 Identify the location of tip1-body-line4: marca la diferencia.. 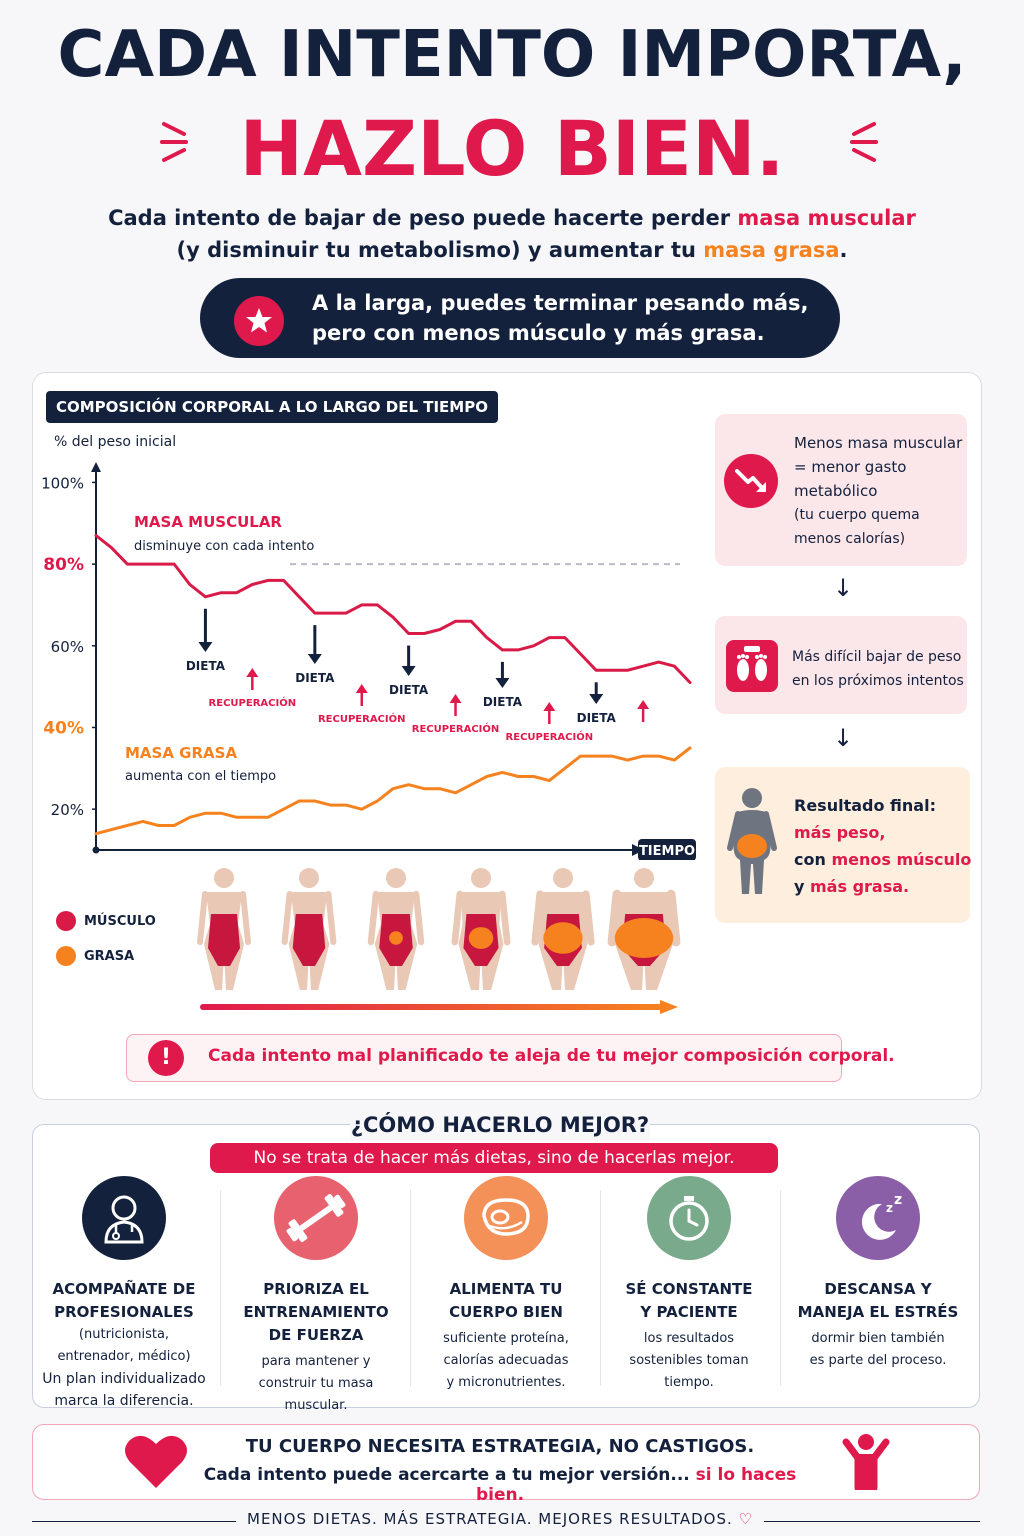
(124, 1401).